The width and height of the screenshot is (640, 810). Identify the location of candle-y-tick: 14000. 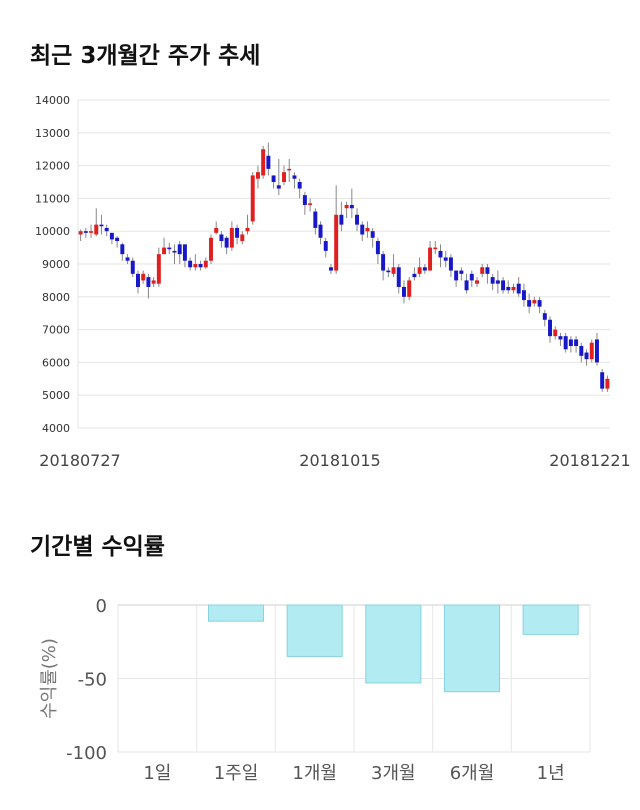
(52, 100).